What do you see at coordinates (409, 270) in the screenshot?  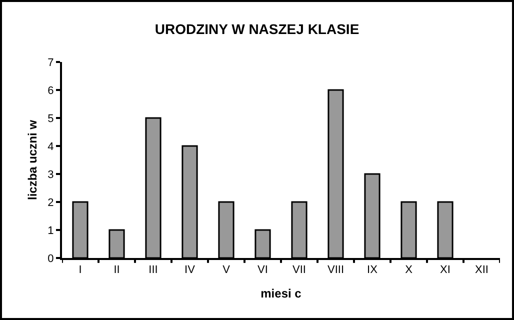 I see `x-tick-label: X` at bounding box center [409, 270].